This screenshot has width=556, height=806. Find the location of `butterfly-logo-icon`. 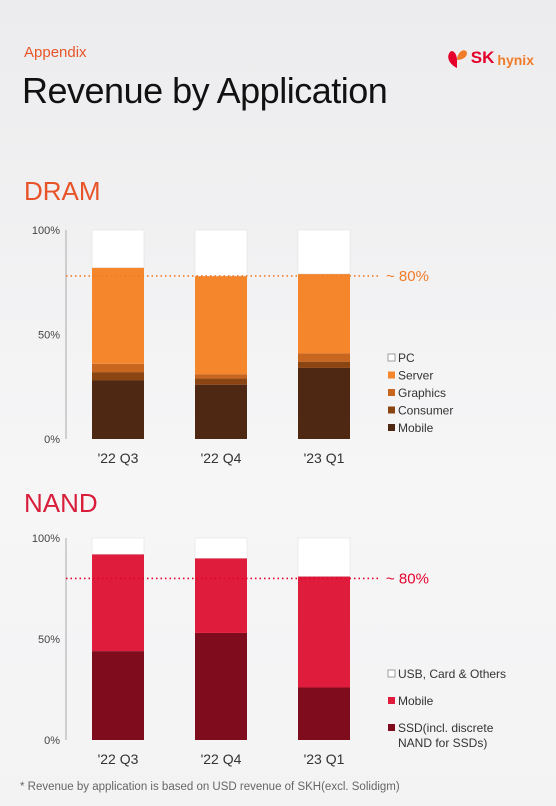

butterfly-logo-icon is located at coordinates (457, 59).